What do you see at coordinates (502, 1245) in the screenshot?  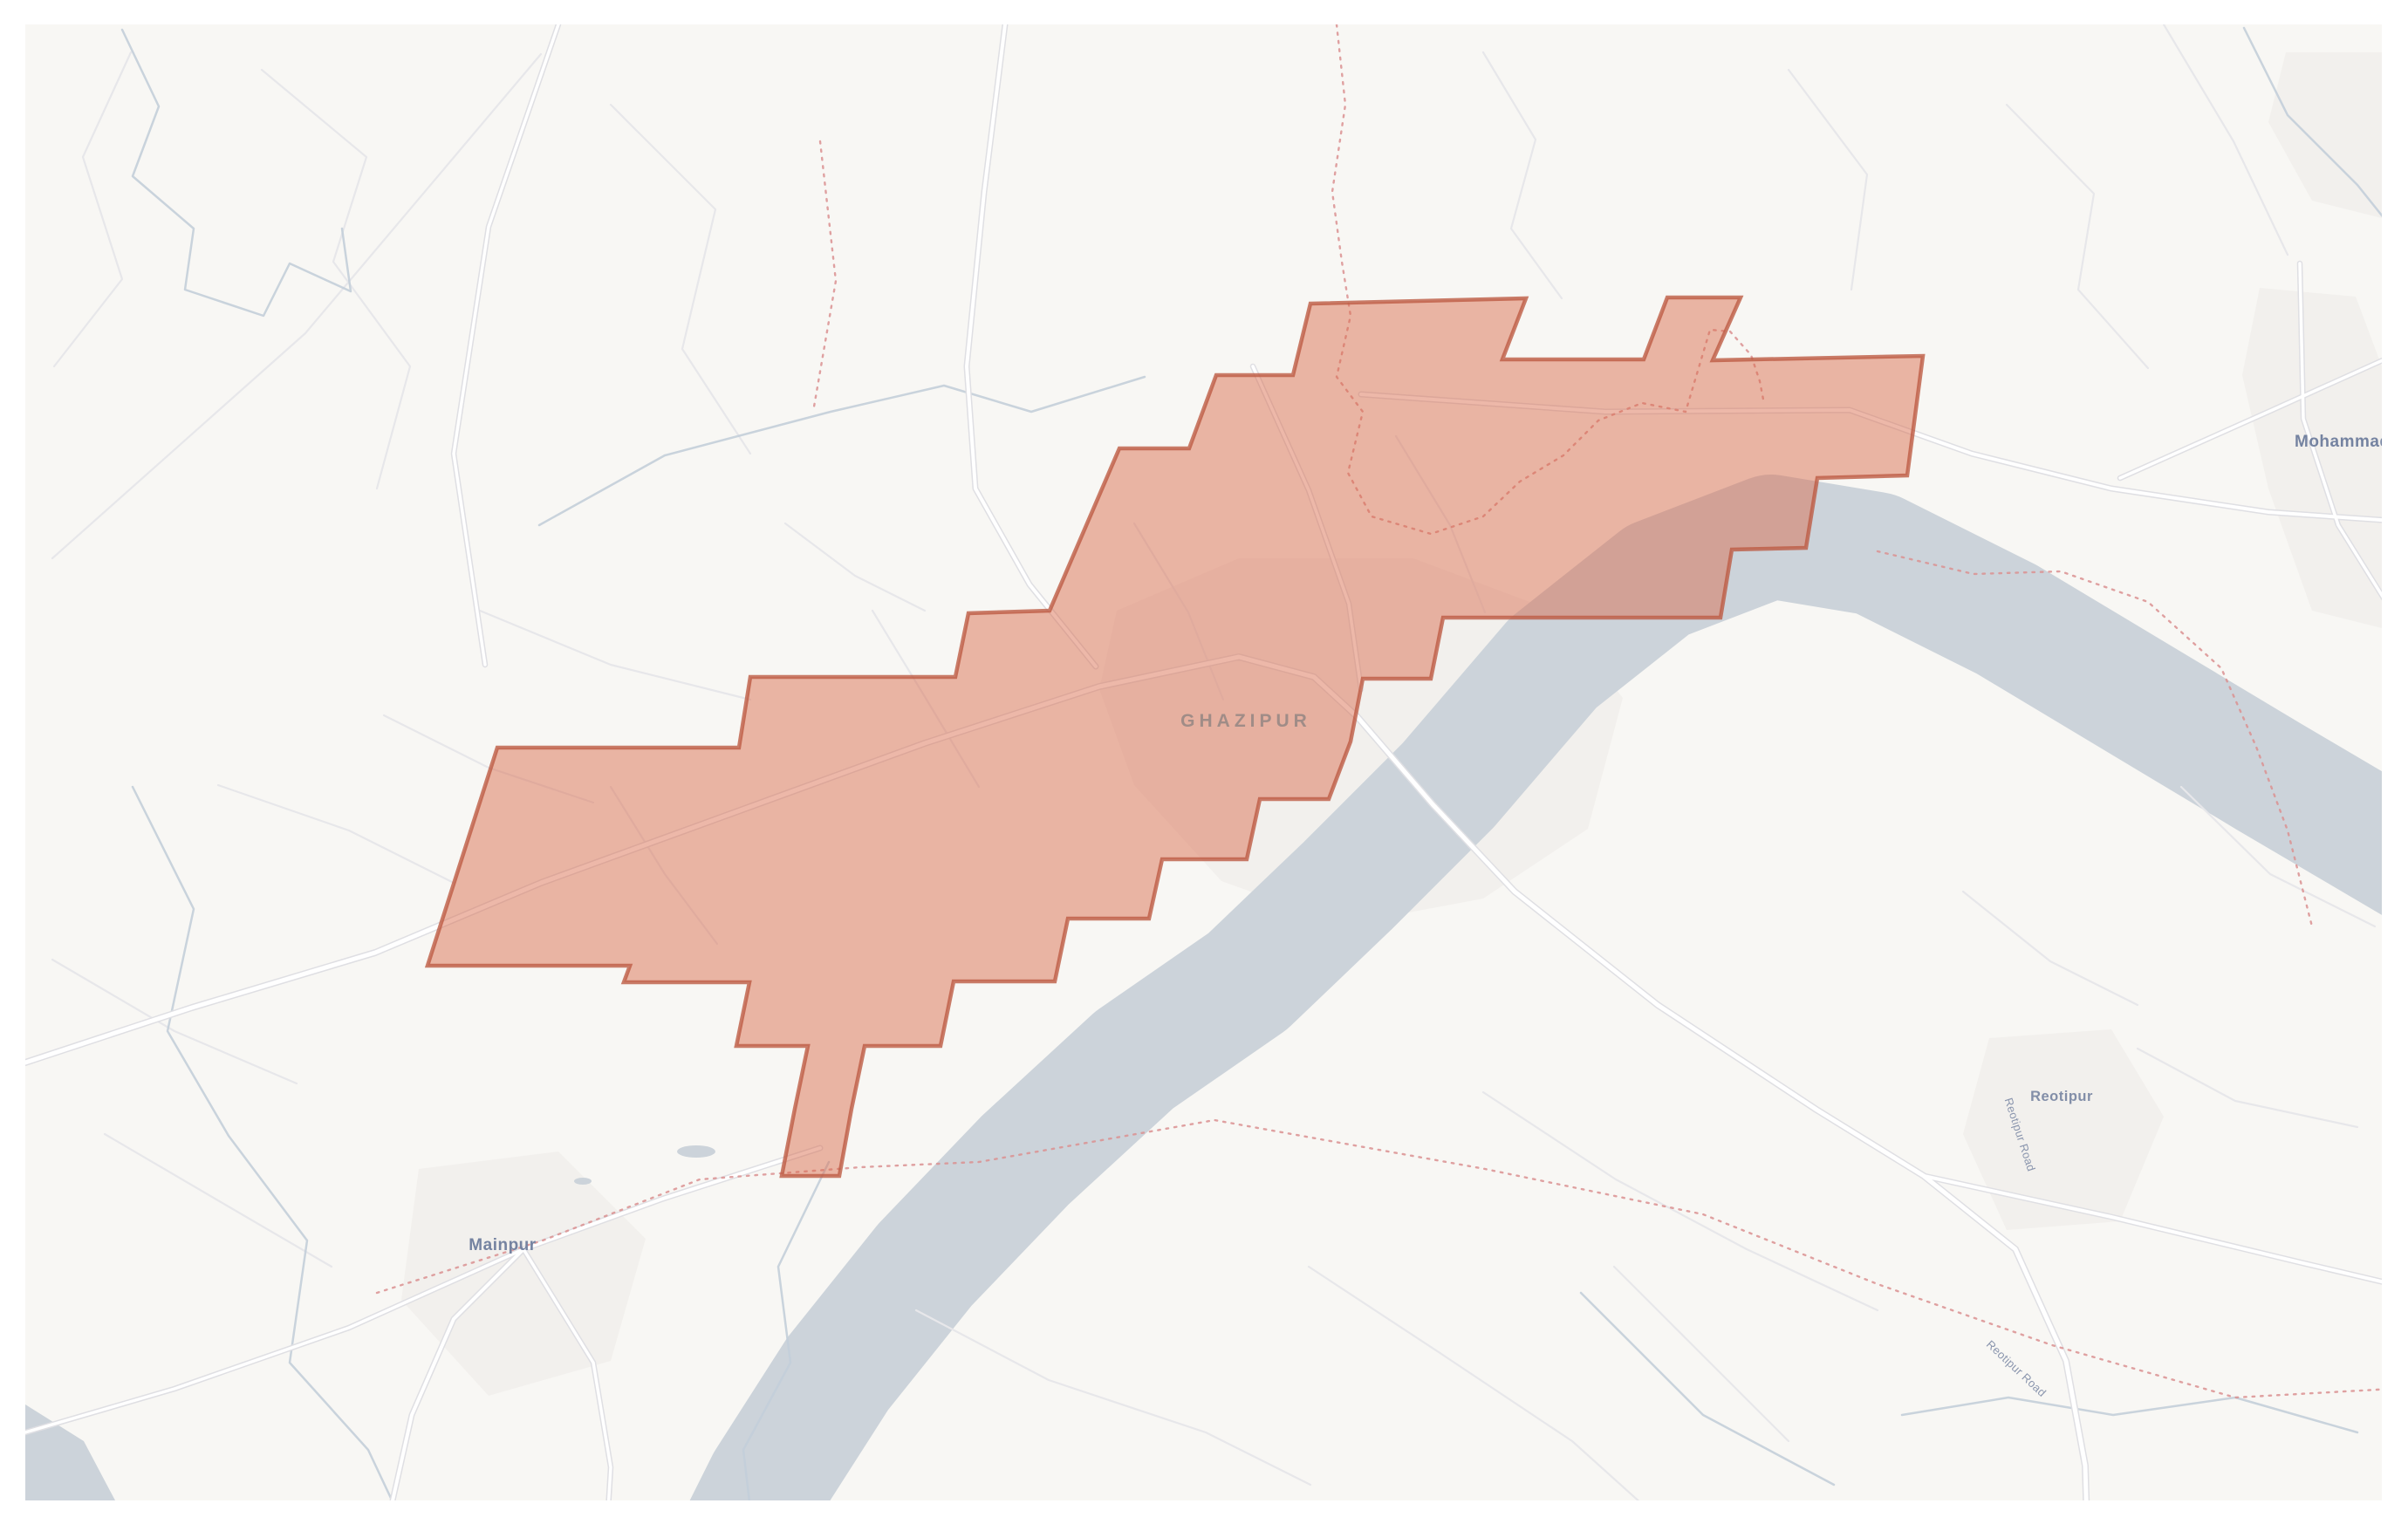 I see `town-label-mainpur: Mainpur` at bounding box center [502, 1245].